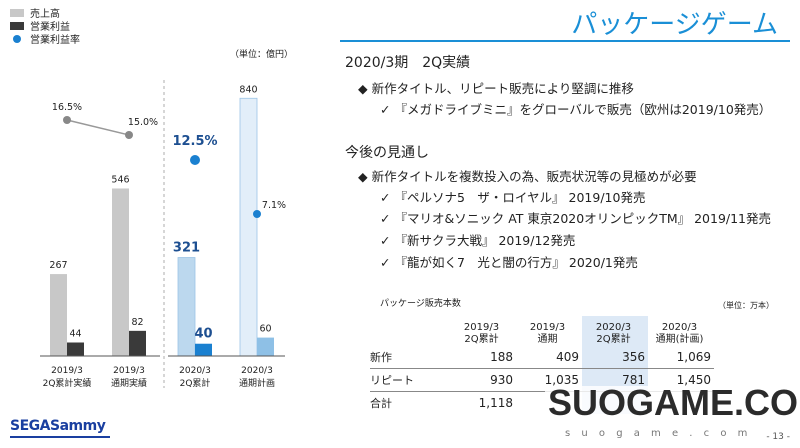  What do you see at coordinates (583, 109) in the screenshot?
I see `section1-check-text: 『メガドライブミニ』をグローバルで販売（欧州は2019/10発売）` at bounding box center [583, 109].